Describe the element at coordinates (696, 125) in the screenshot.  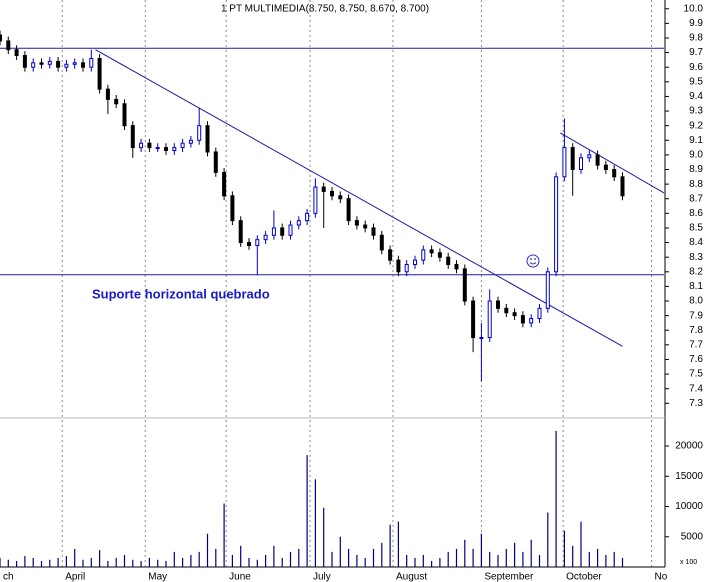
I see `y-tick-label: 9.2` at that location.